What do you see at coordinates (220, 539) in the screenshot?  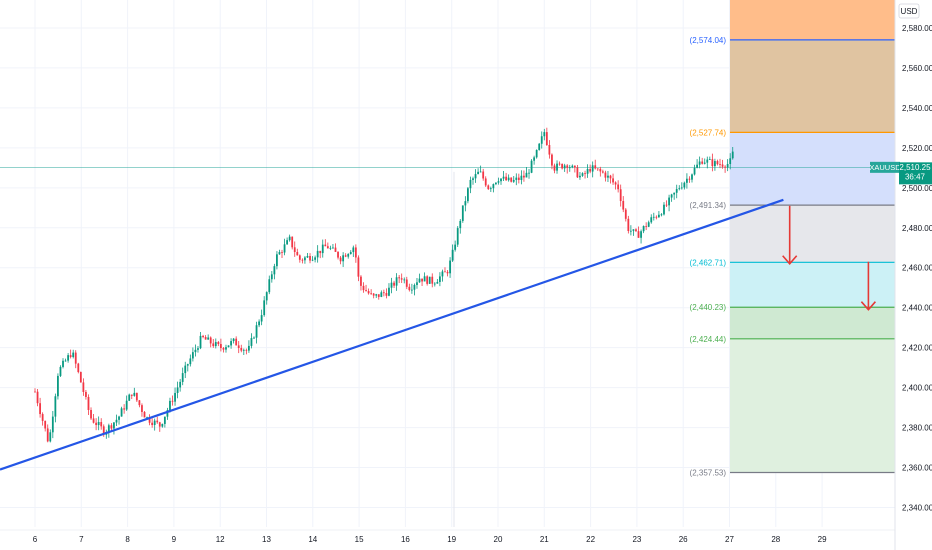 I see `time-tick-label: 12` at bounding box center [220, 539].